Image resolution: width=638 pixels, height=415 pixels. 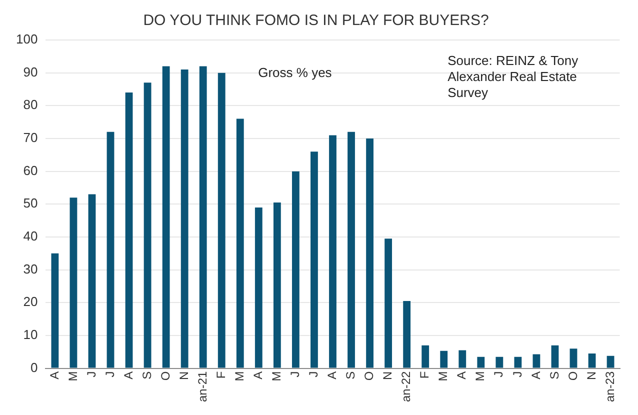 I want to click on y-tick-label: 80, so click(x=30, y=104).